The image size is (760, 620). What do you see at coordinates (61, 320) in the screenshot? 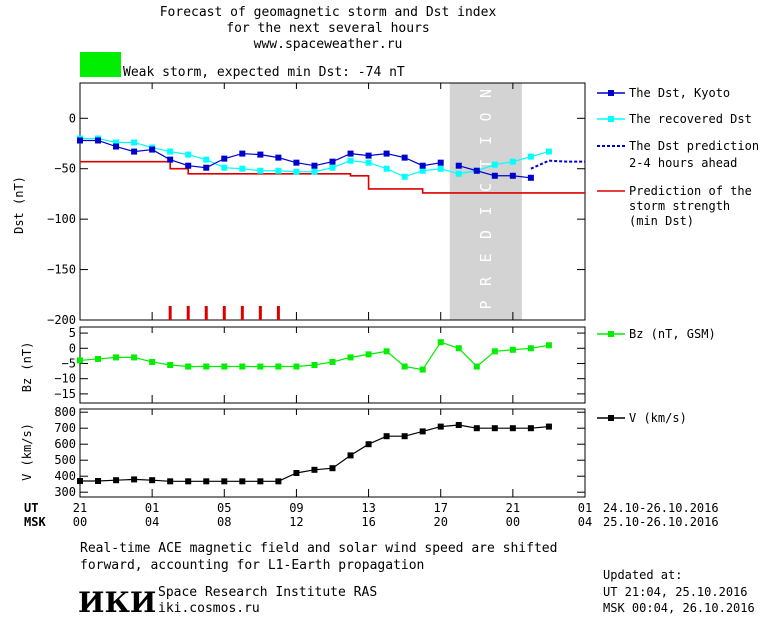
I see `dst-ytick-label: −200` at bounding box center [61, 320].